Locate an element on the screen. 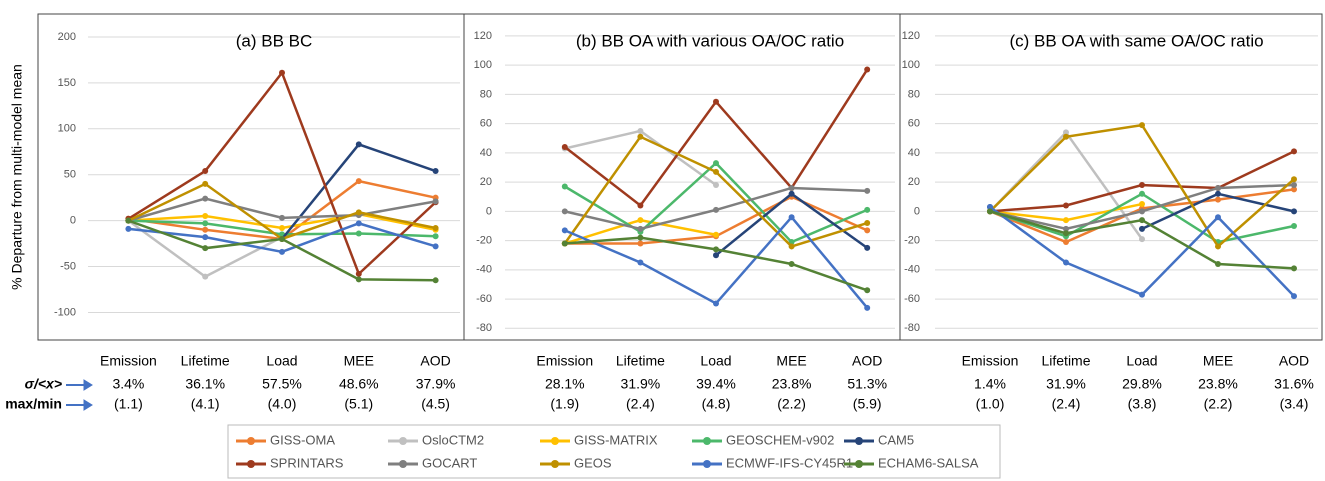 This screenshot has height=481, width=1325. y-tick-label: 40 is located at coordinates (486, 153).